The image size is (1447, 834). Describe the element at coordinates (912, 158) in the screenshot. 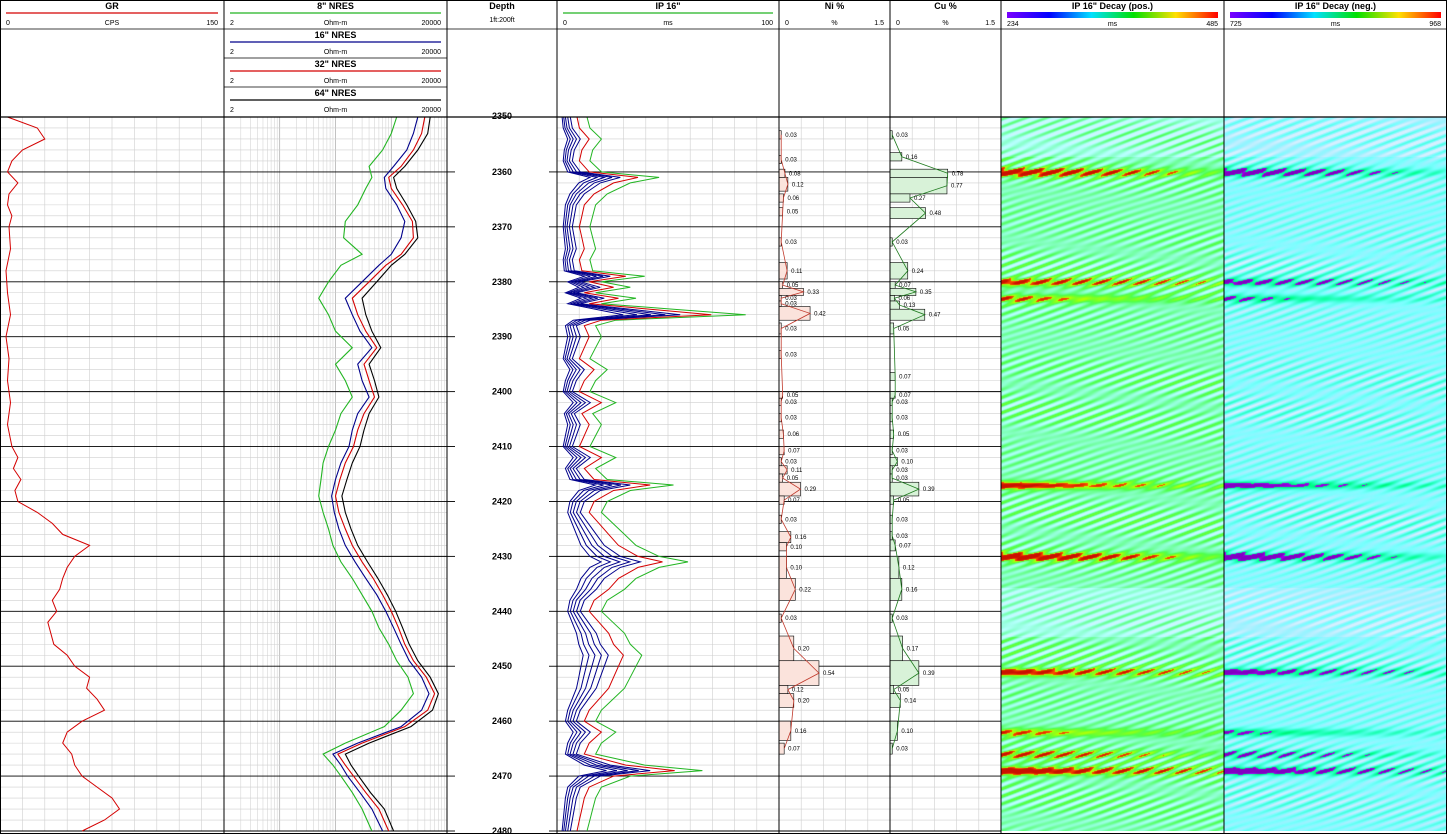

I see `cu-assay-label: 0.16` at that location.